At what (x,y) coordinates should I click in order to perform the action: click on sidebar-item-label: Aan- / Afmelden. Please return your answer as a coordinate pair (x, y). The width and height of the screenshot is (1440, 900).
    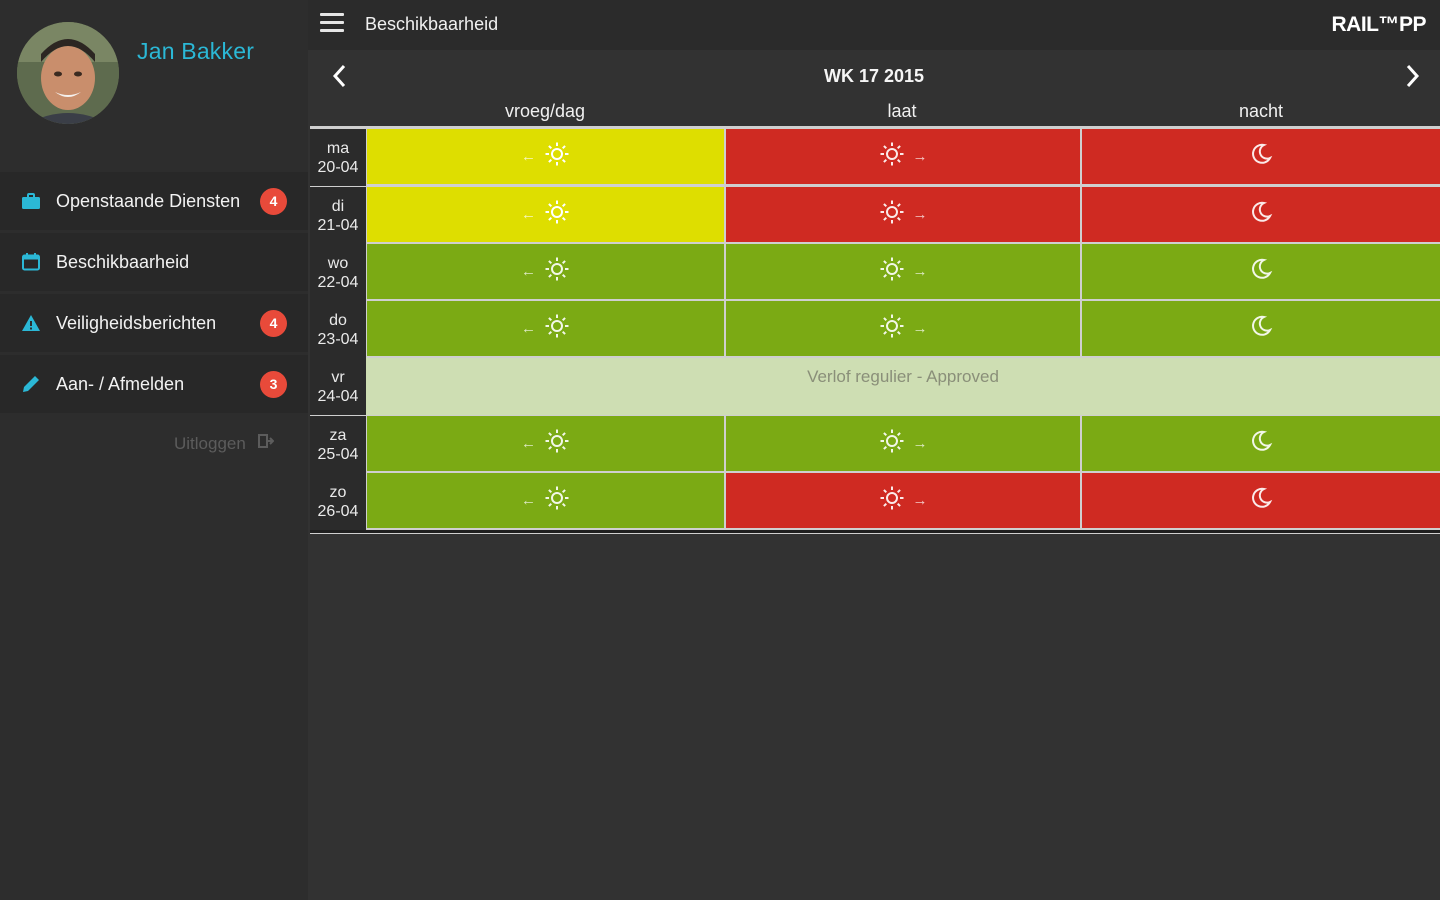
    Looking at the image, I should click on (120, 383).